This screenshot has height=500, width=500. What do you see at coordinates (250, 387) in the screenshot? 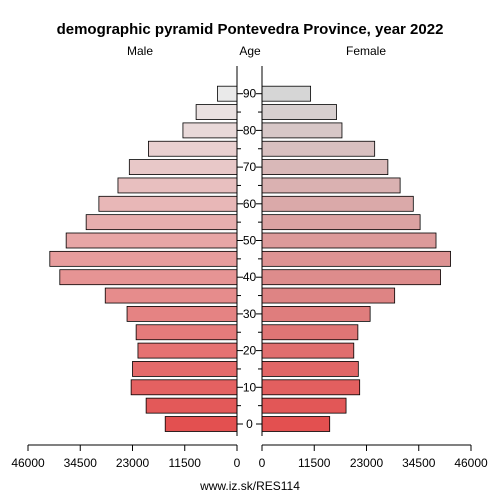
I see `age-tick-label-10: 10` at bounding box center [250, 387].